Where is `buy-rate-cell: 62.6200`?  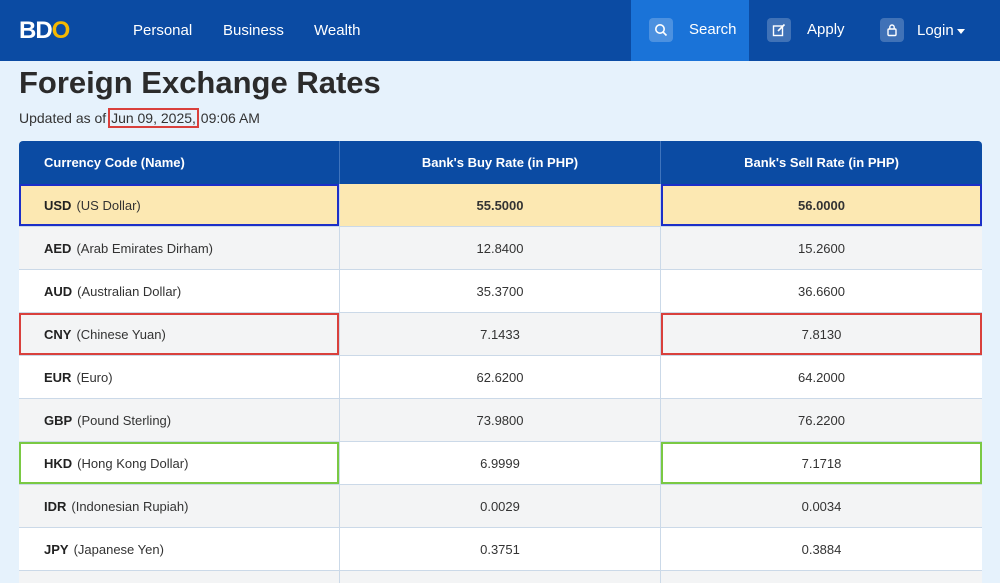
buy-rate-cell: 62.6200 is located at coordinates (500, 377).